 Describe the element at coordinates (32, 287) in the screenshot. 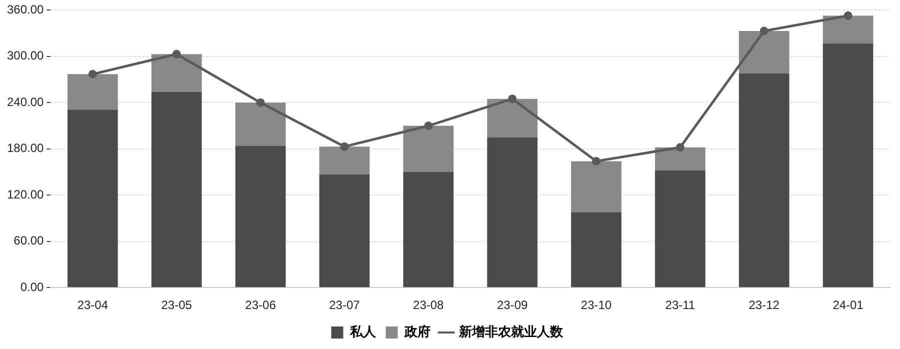

I see `y-tick-label: 0.00` at that location.